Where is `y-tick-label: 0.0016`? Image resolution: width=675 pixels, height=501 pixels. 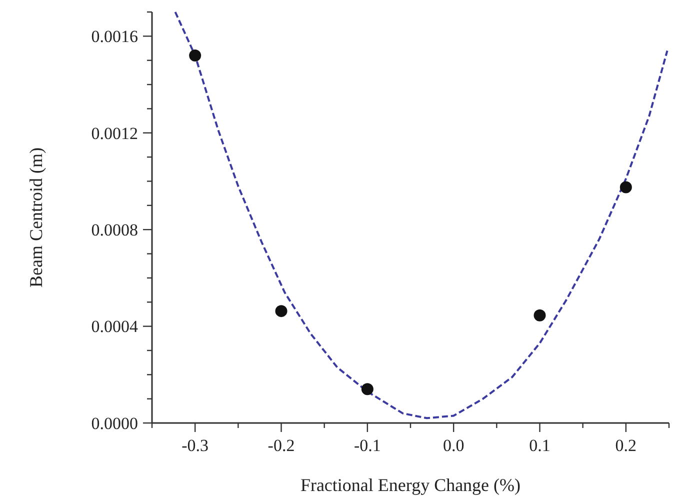 y-tick-label: 0.0016 is located at coordinates (114, 36).